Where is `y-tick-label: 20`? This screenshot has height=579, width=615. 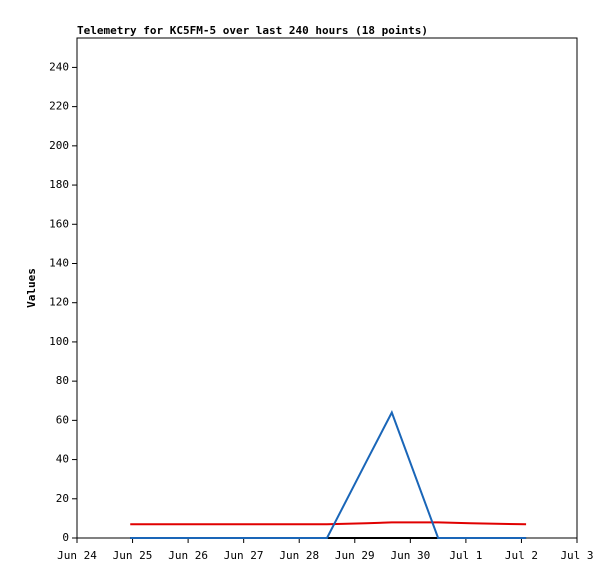
y-tick-label: 20 is located at coordinates (62, 498).